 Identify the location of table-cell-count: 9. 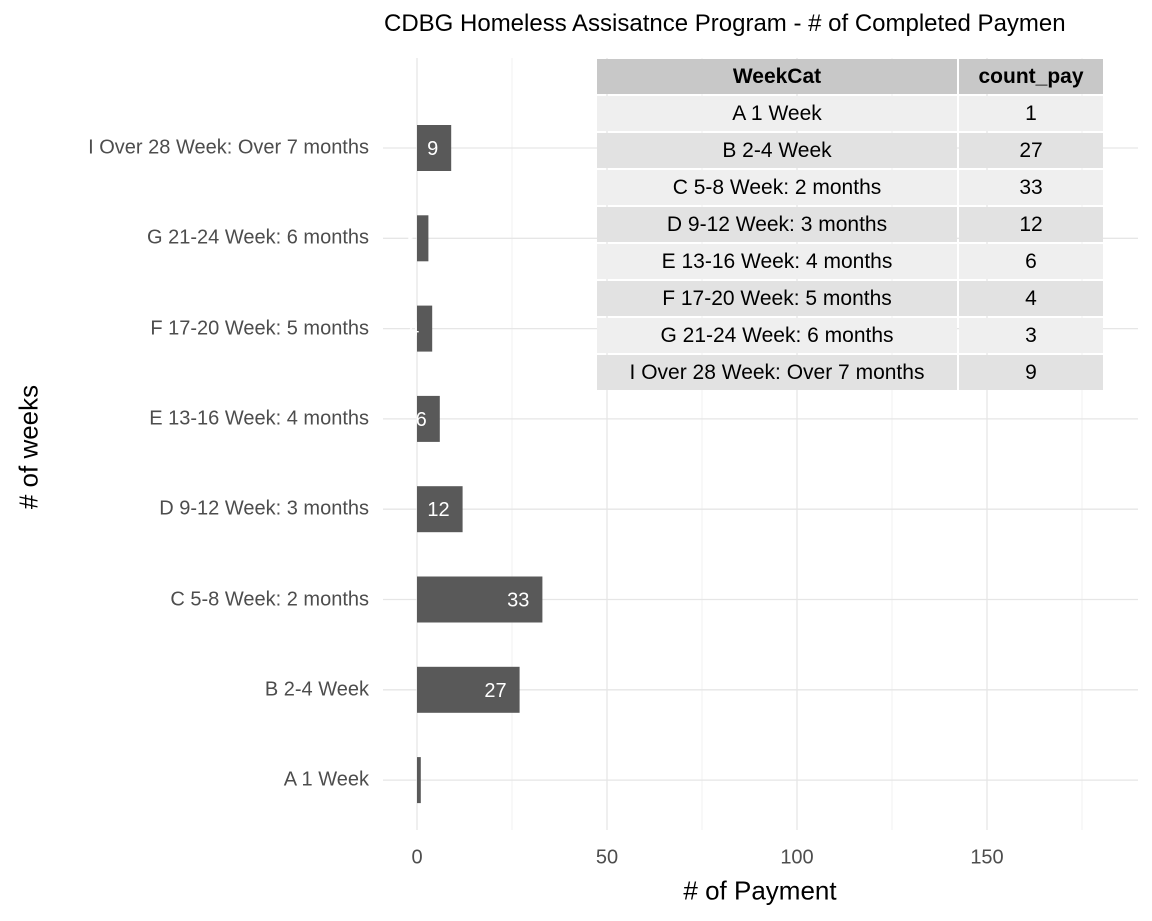
(1031, 372).